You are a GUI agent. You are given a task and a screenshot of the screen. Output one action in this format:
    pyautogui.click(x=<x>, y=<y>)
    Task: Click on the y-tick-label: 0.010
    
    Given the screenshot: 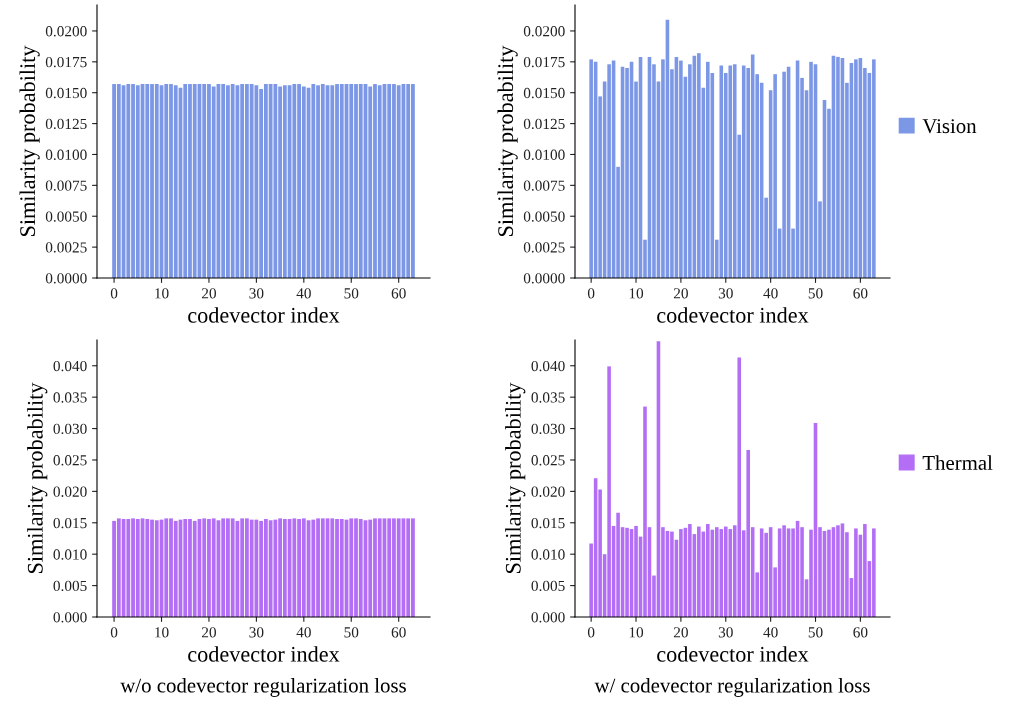 What is the action you would take?
    pyautogui.click(x=70, y=554)
    